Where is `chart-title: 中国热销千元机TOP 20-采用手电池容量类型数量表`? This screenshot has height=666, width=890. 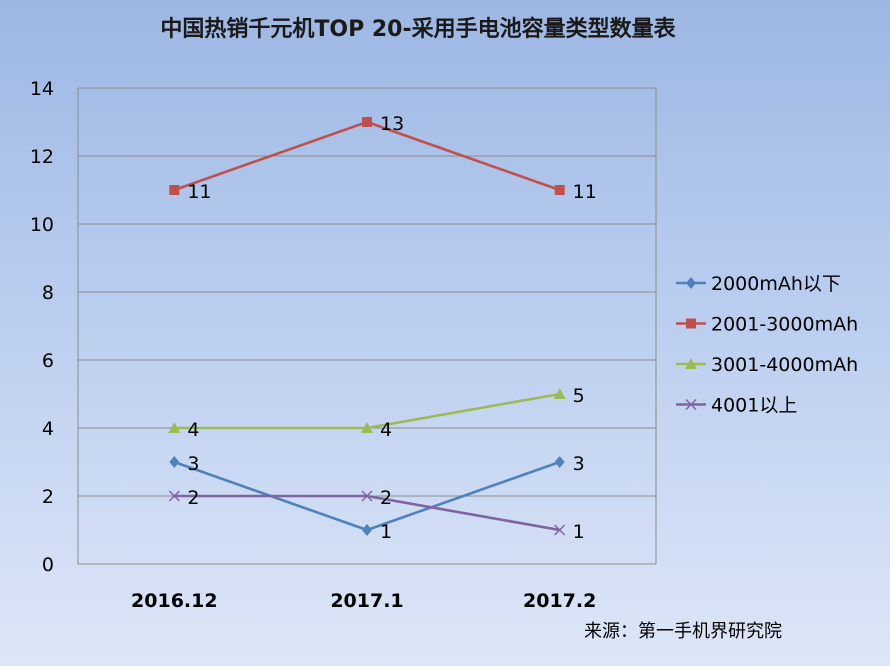 chart-title: 中国热销千元机TOP 20-采用手电池容量类型数量表 is located at coordinates (418, 29).